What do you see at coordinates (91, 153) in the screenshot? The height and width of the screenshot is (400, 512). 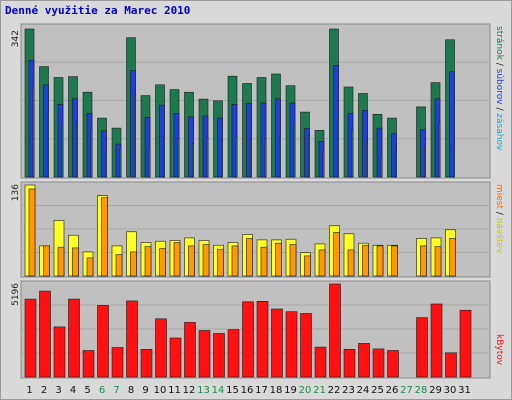 I see `bar-top-zásahov-day-5` at bounding box center [91, 153].